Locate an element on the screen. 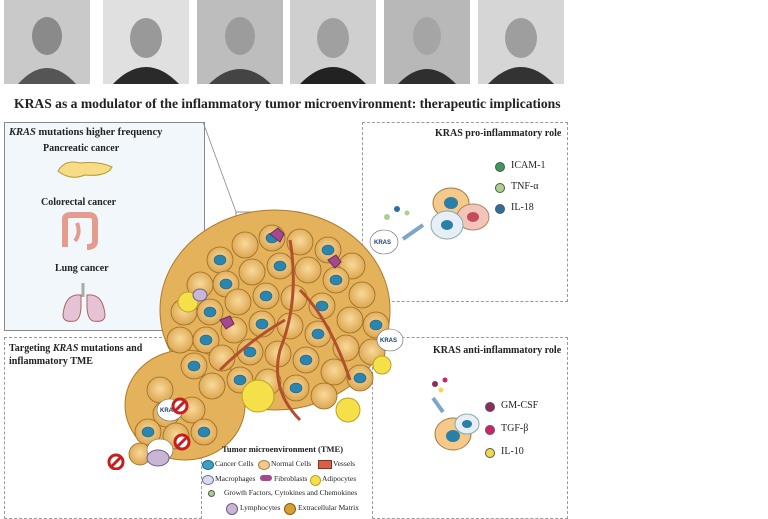 This screenshot has width=768, height=519. tgf-beta-label: TGF-β is located at coordinates (515, 428).